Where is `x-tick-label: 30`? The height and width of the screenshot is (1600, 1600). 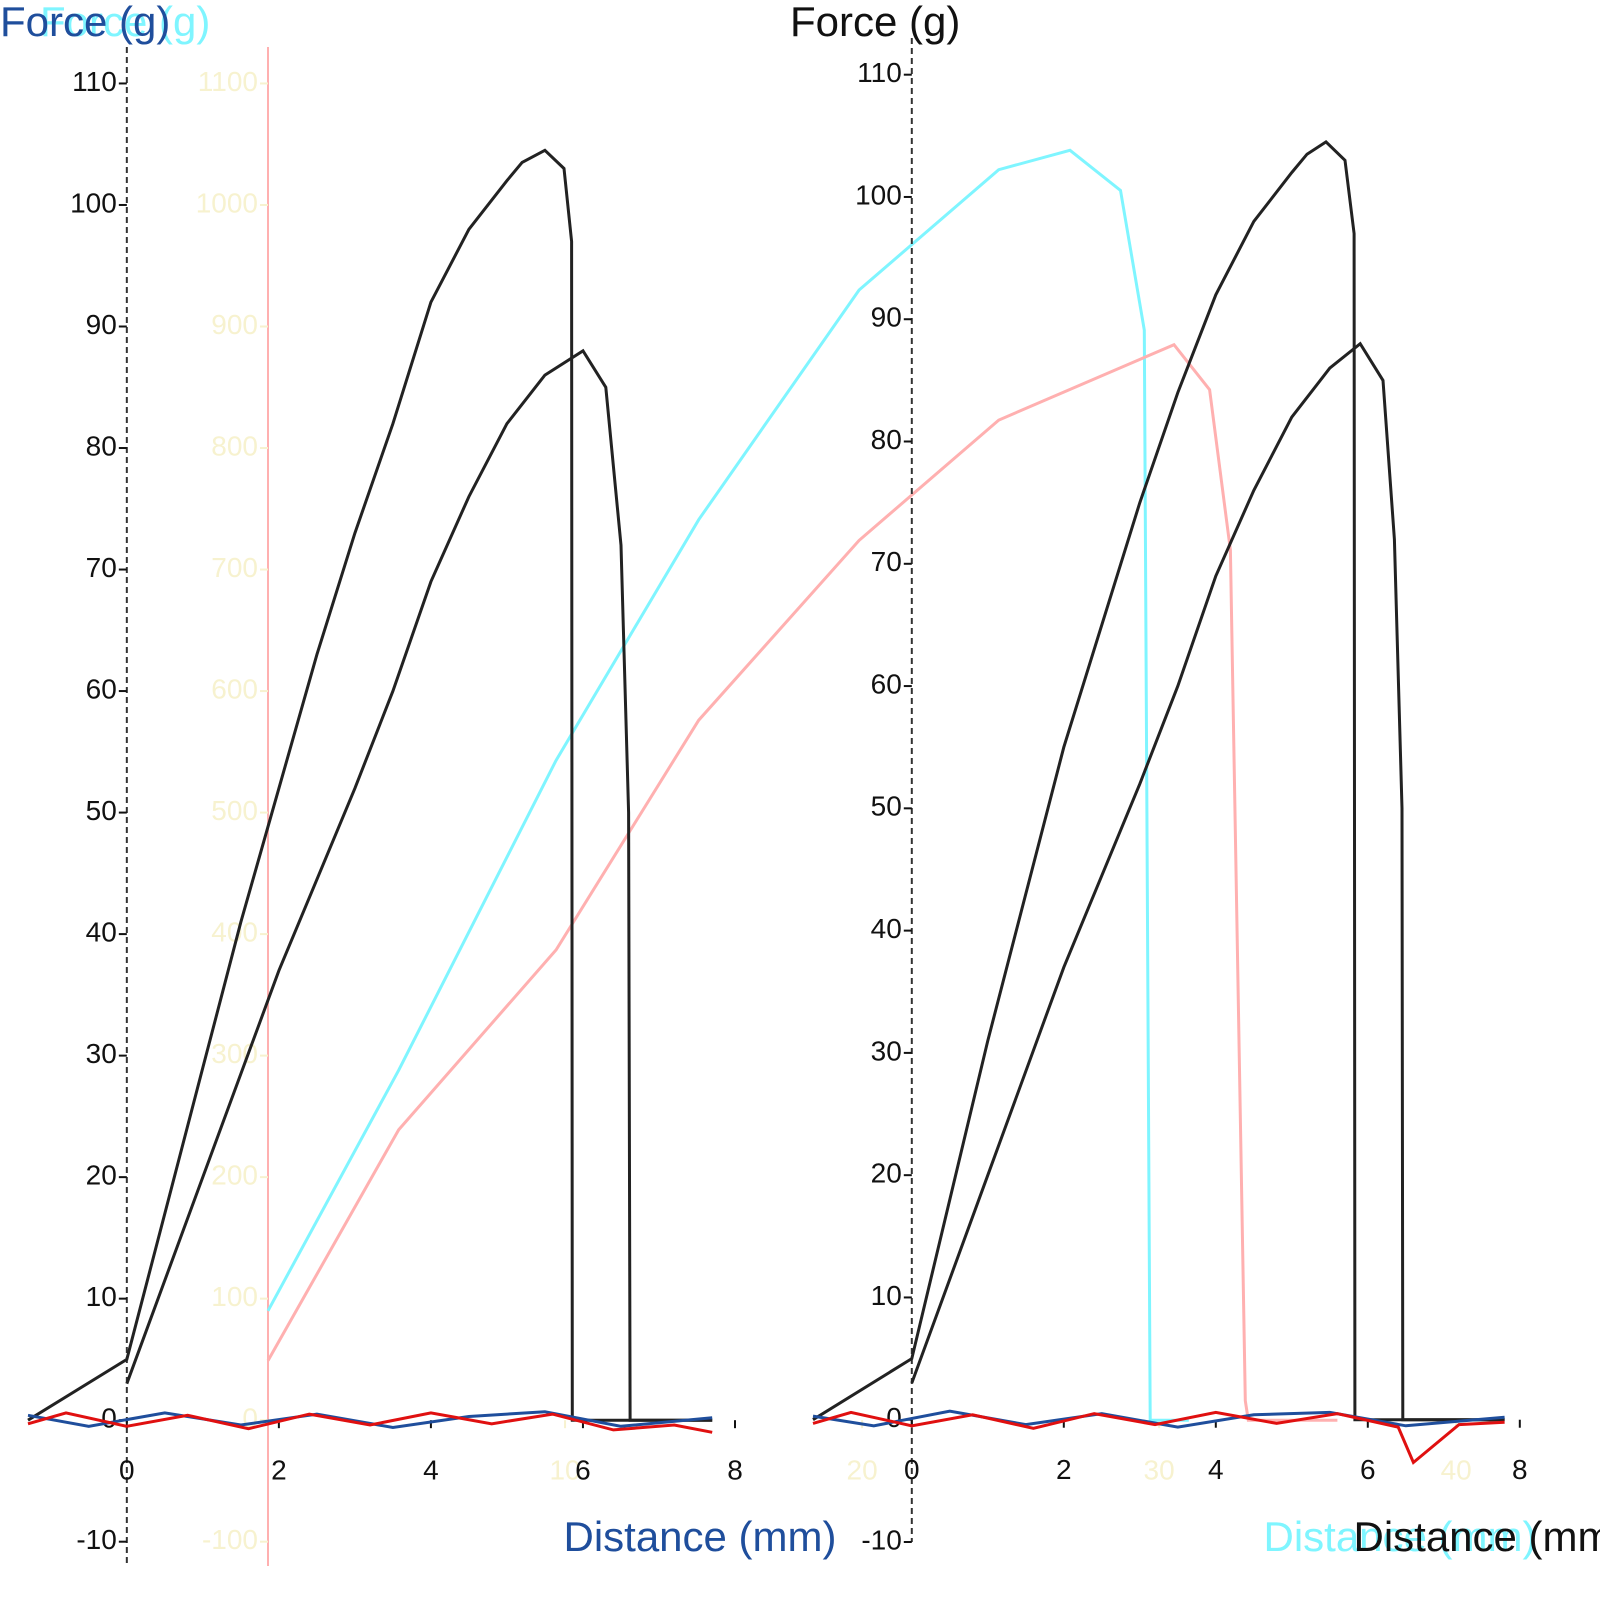
x-tick-label: 30 is located at coordinates (1159, 1470).